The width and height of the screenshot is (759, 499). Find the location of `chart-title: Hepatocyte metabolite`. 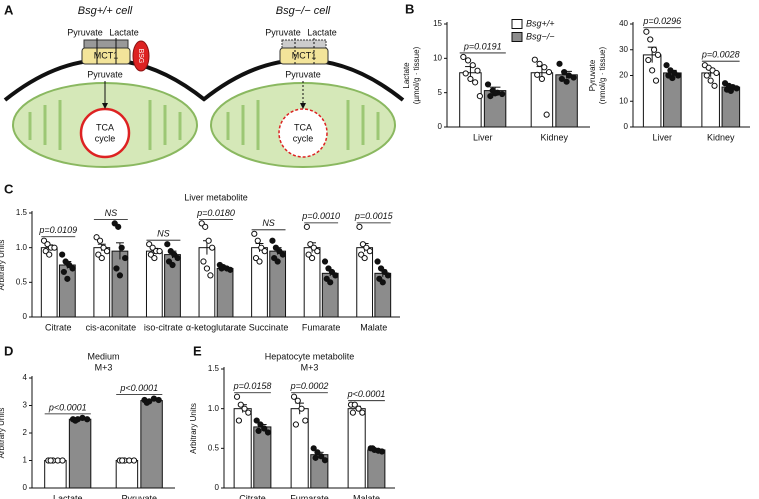

chart-title: Hepatocyte metabolite is located at coordinates (310, 356).